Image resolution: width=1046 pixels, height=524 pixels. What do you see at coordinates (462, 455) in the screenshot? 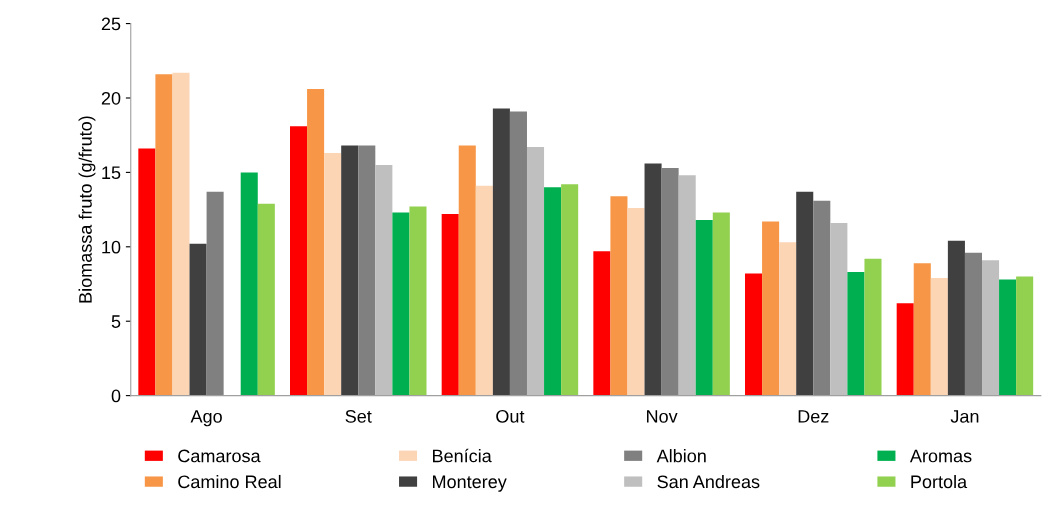
I see `legend-label: Benícia` at bounding box center [462, 455].